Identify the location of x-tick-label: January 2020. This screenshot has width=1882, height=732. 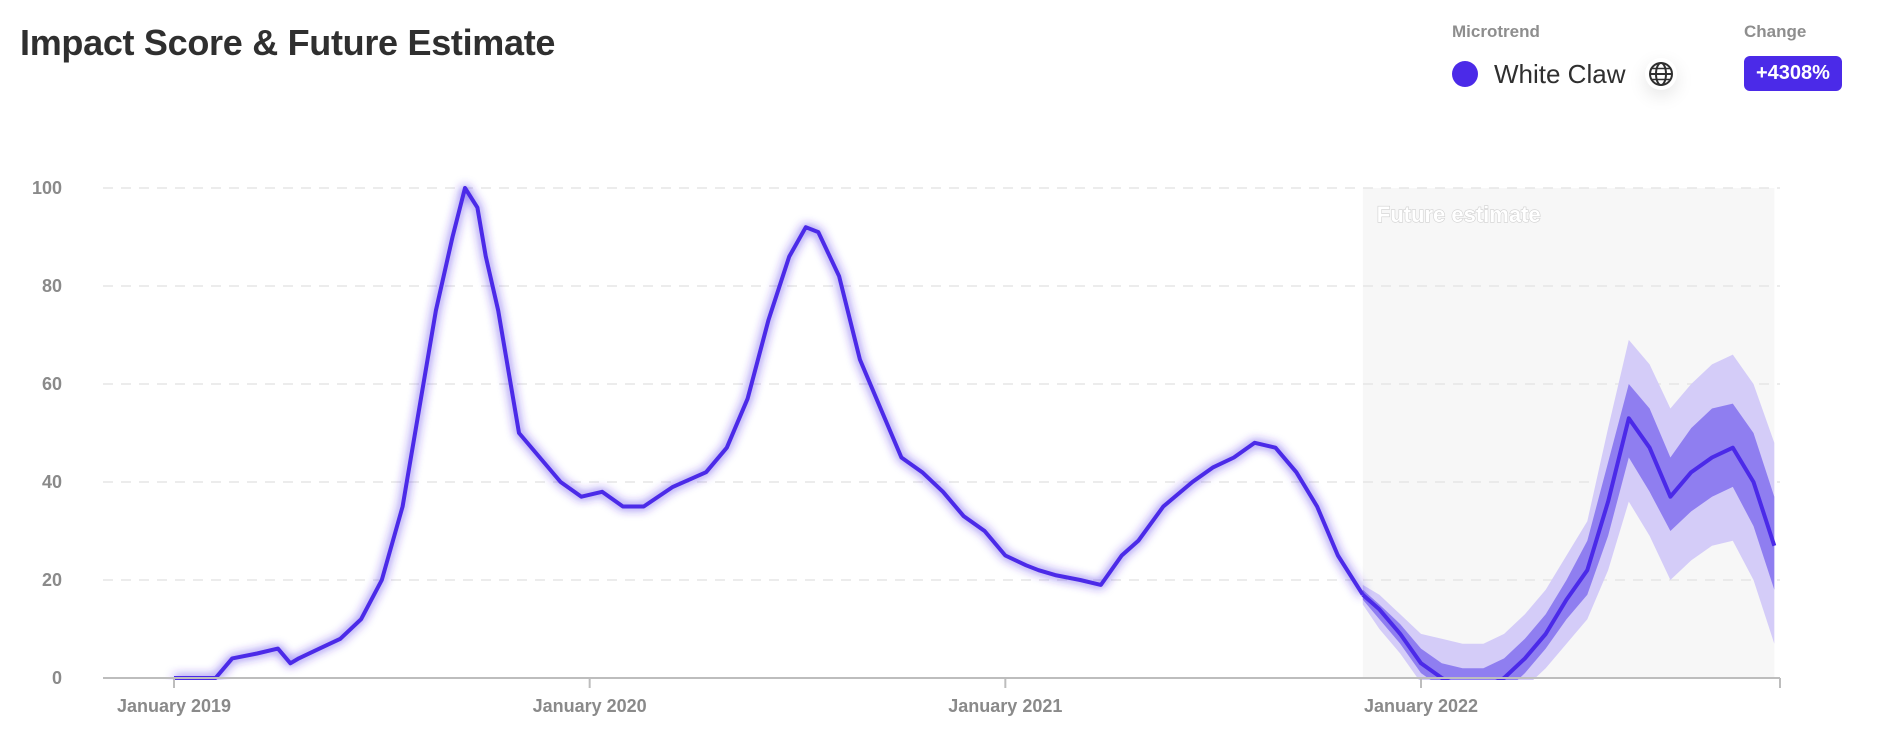
(590, 706).